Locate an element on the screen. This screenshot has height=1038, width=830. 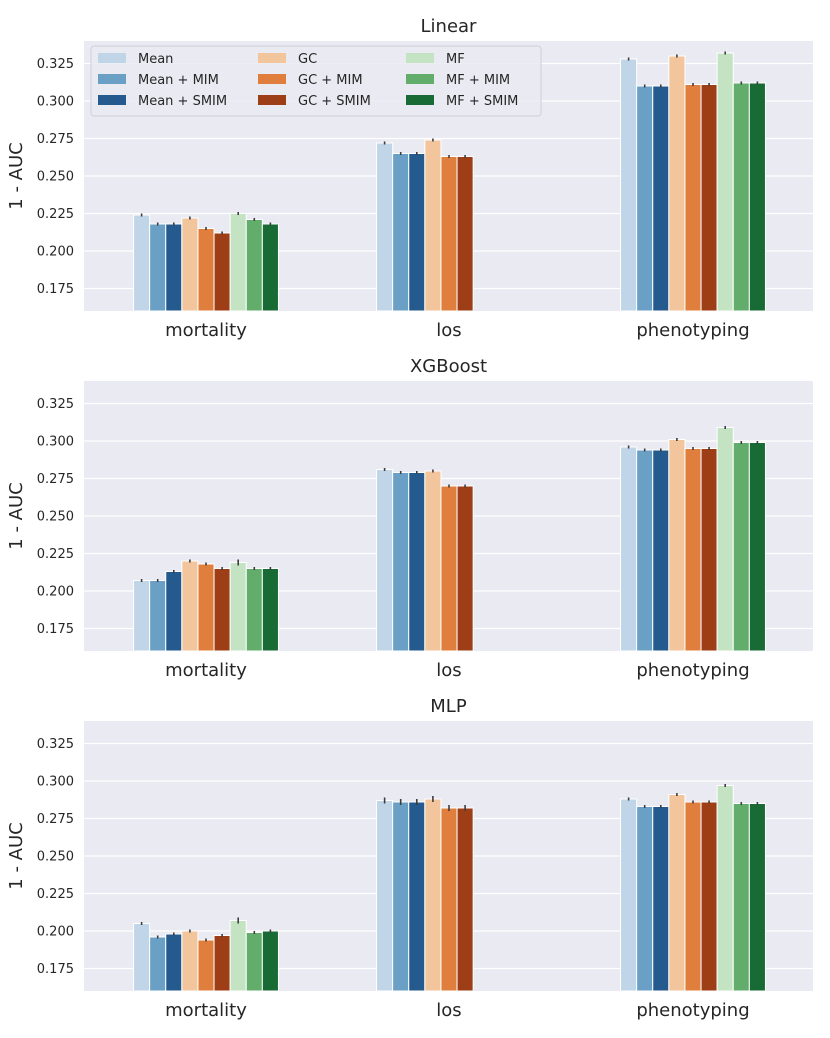
legend-label: MF is located at coordinates (455, 59).